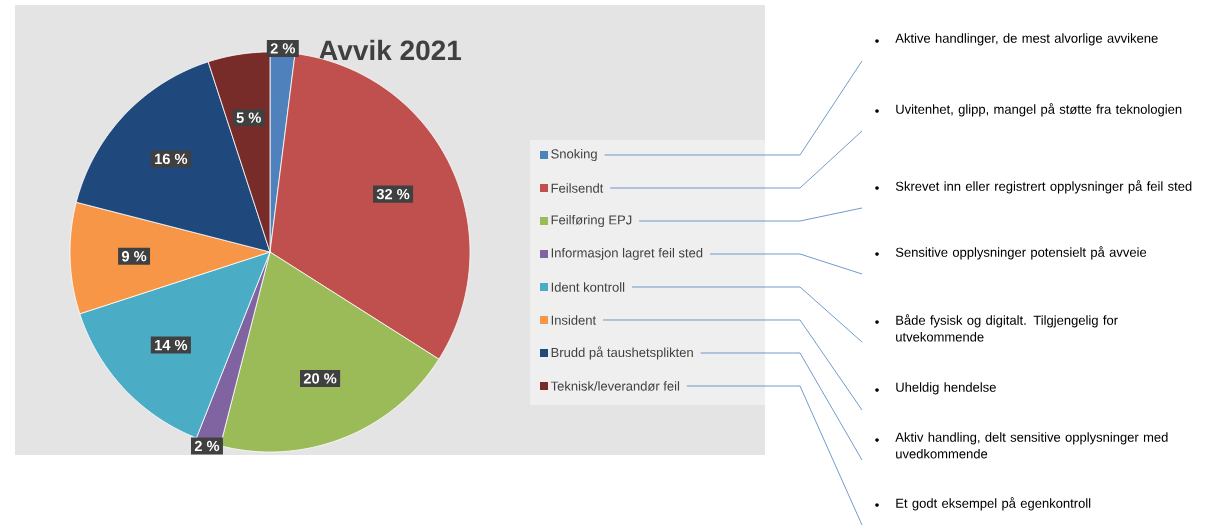 This screenshot has width=1211, height=526. What do you see at coordinates (577, 188) in the screenshot?
I see `legend-label: Feilsendt` at bounding box center [577, 188].